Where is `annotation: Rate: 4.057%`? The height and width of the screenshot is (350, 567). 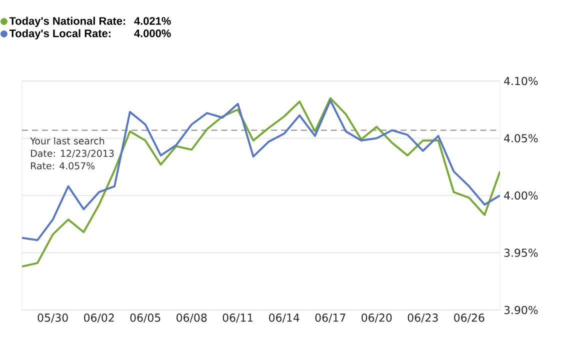 annotation: Rate: 4.057% is located at coordinates (63, 166).